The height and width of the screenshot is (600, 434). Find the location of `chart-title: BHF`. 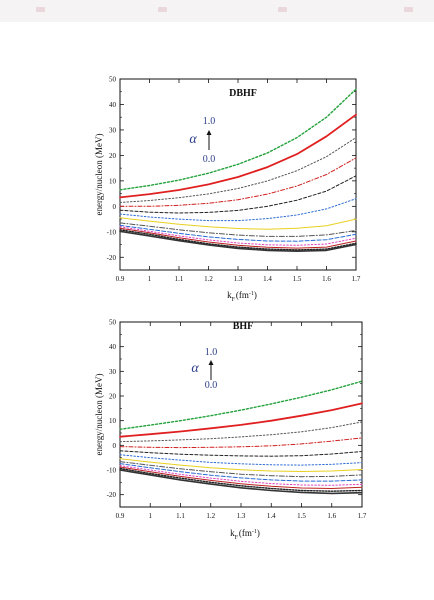

chart-title: BHF is located at coordinates (243, 326).